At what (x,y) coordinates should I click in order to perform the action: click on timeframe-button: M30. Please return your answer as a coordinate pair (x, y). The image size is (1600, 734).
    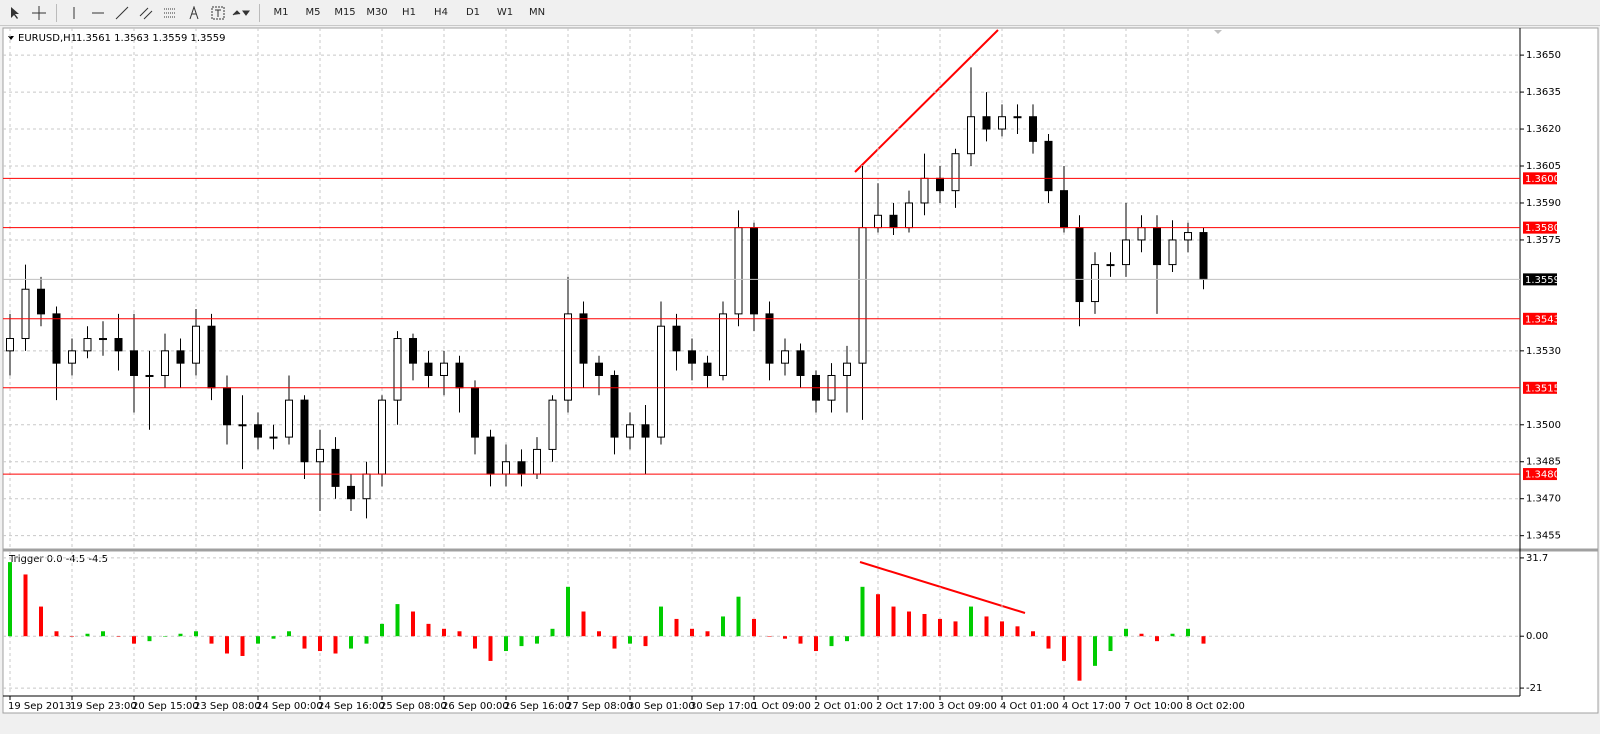
    Looking at the image, I should click on (377, 12).